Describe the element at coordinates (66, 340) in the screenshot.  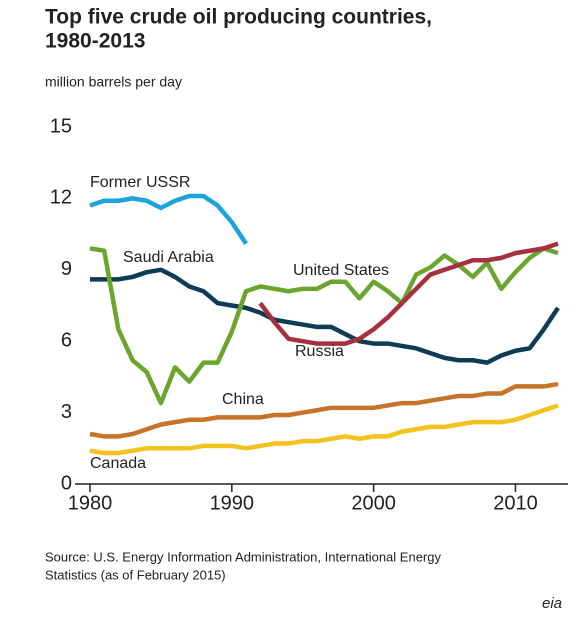
I see `y-tick-label: 6` at that location.